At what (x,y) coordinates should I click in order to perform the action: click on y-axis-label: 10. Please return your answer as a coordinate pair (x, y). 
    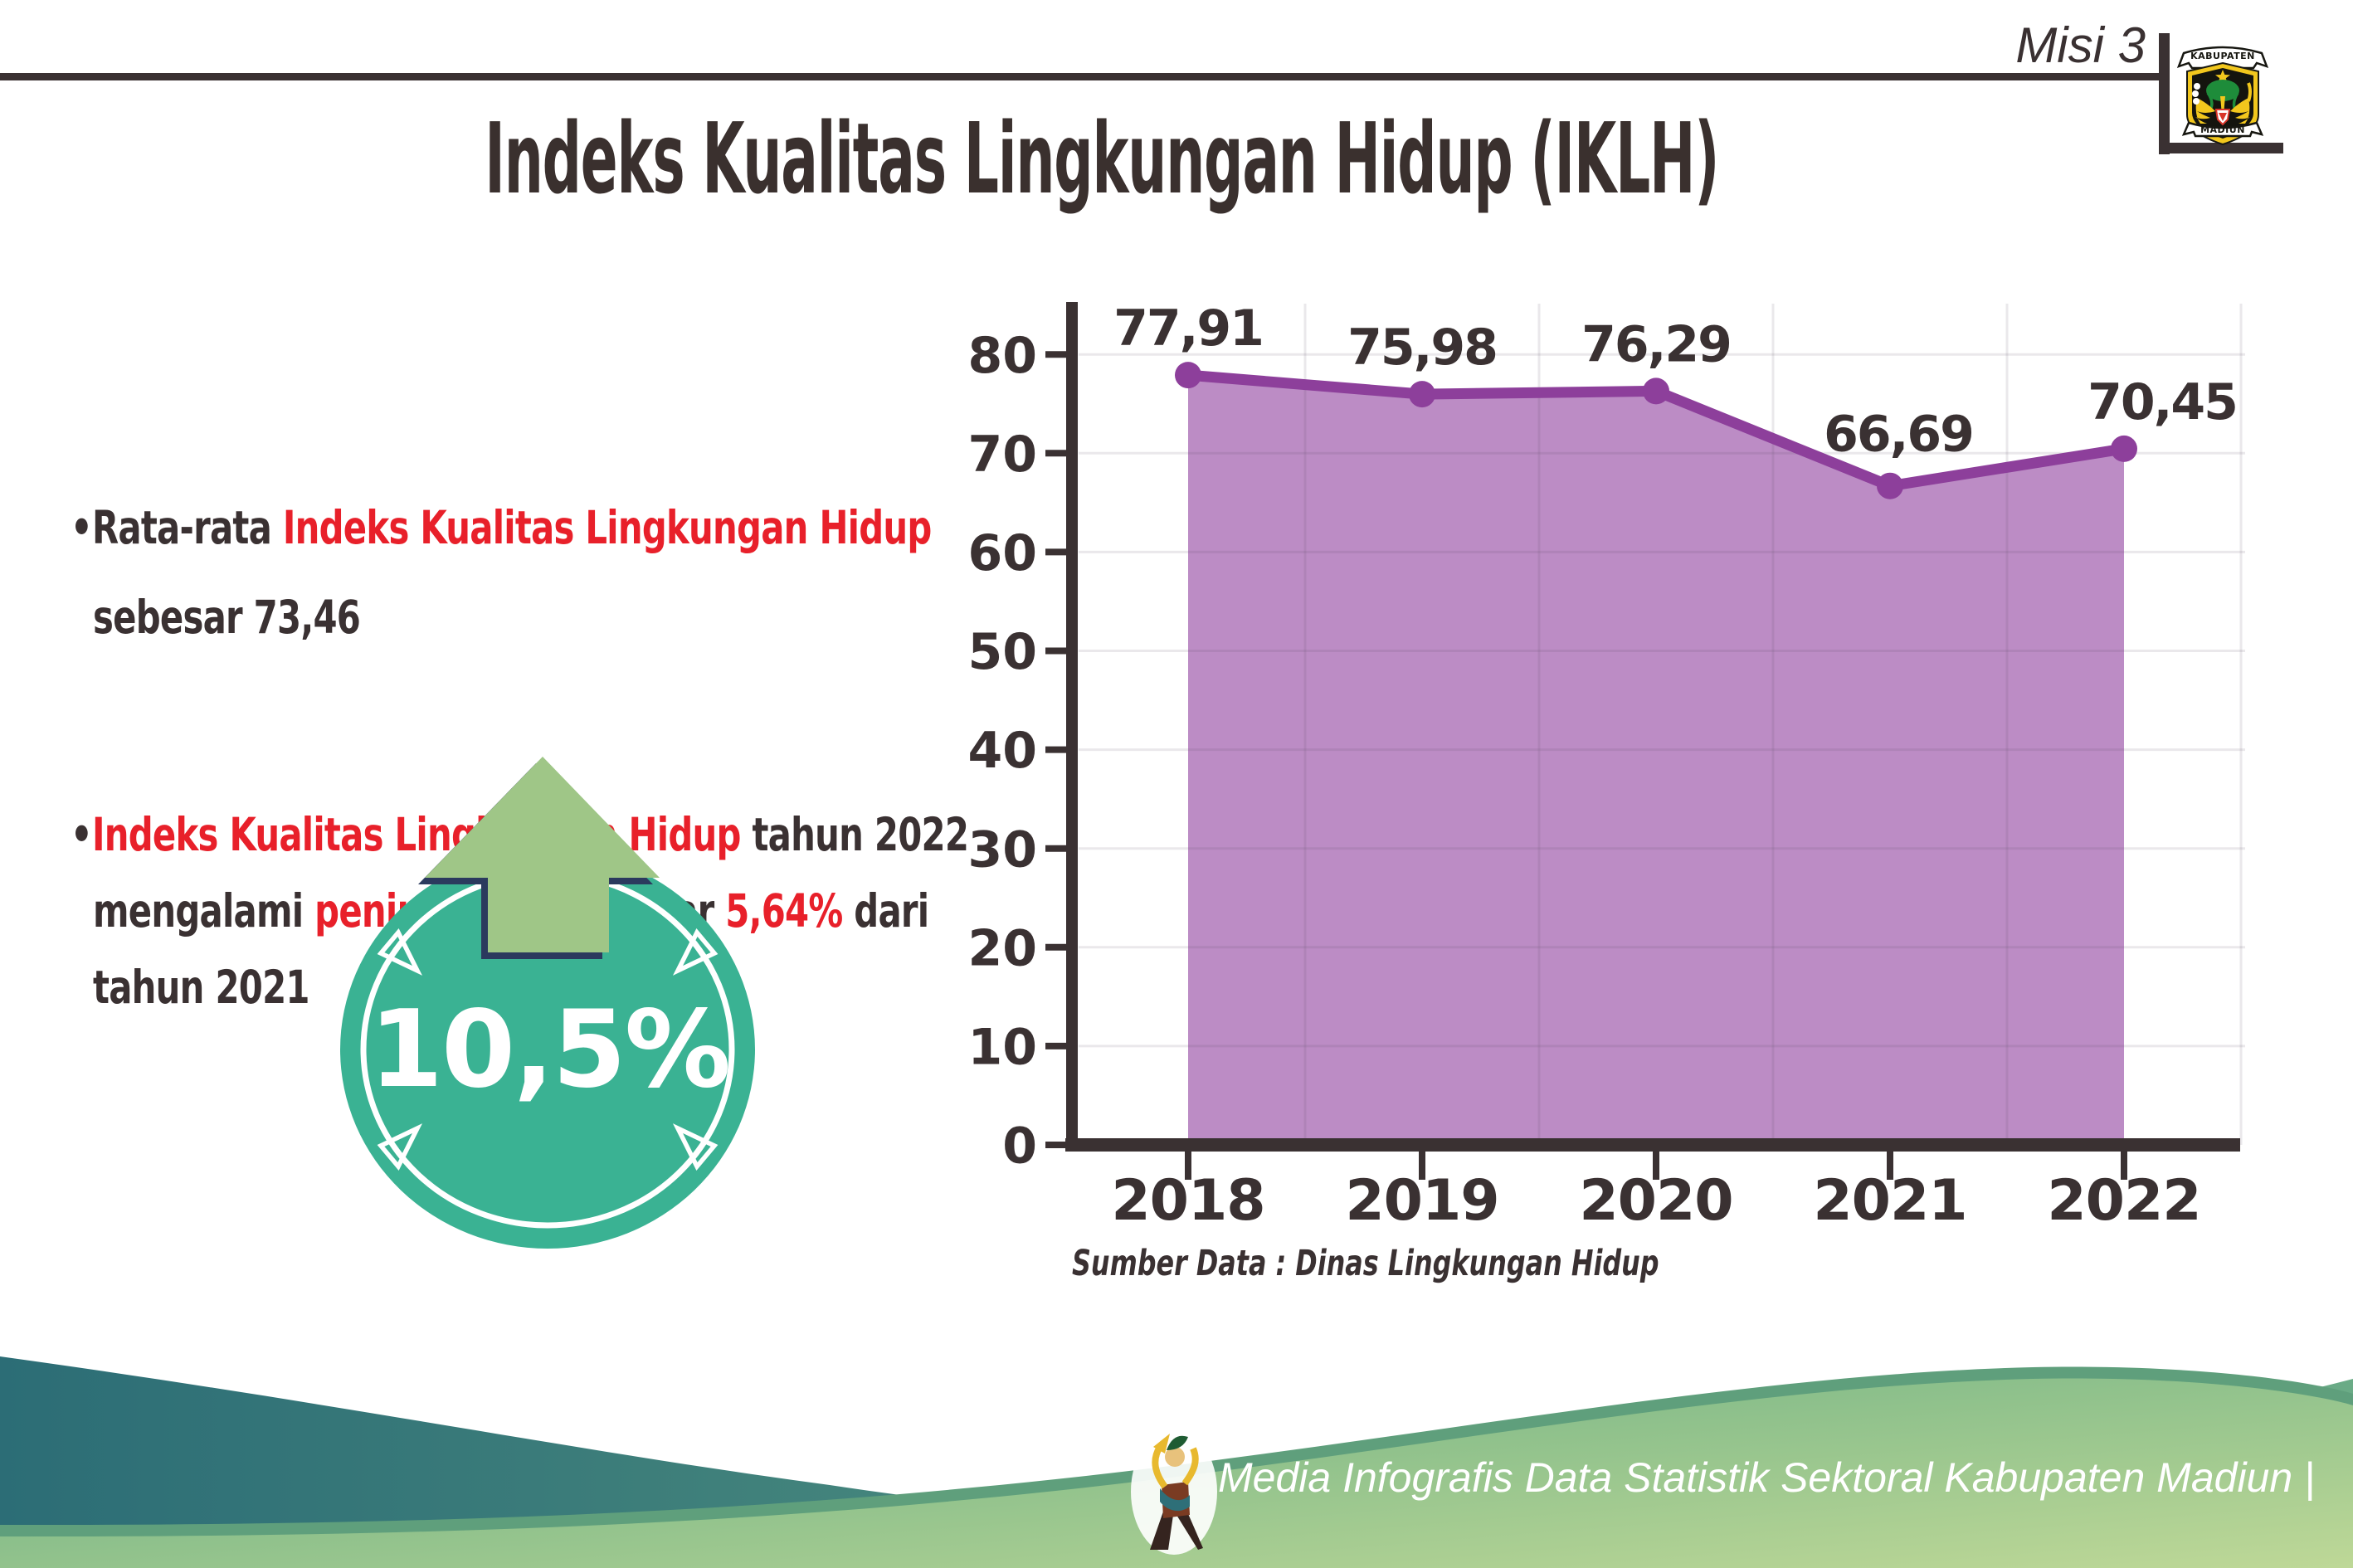
    Looking at the image, I should click on (1003, 1048).